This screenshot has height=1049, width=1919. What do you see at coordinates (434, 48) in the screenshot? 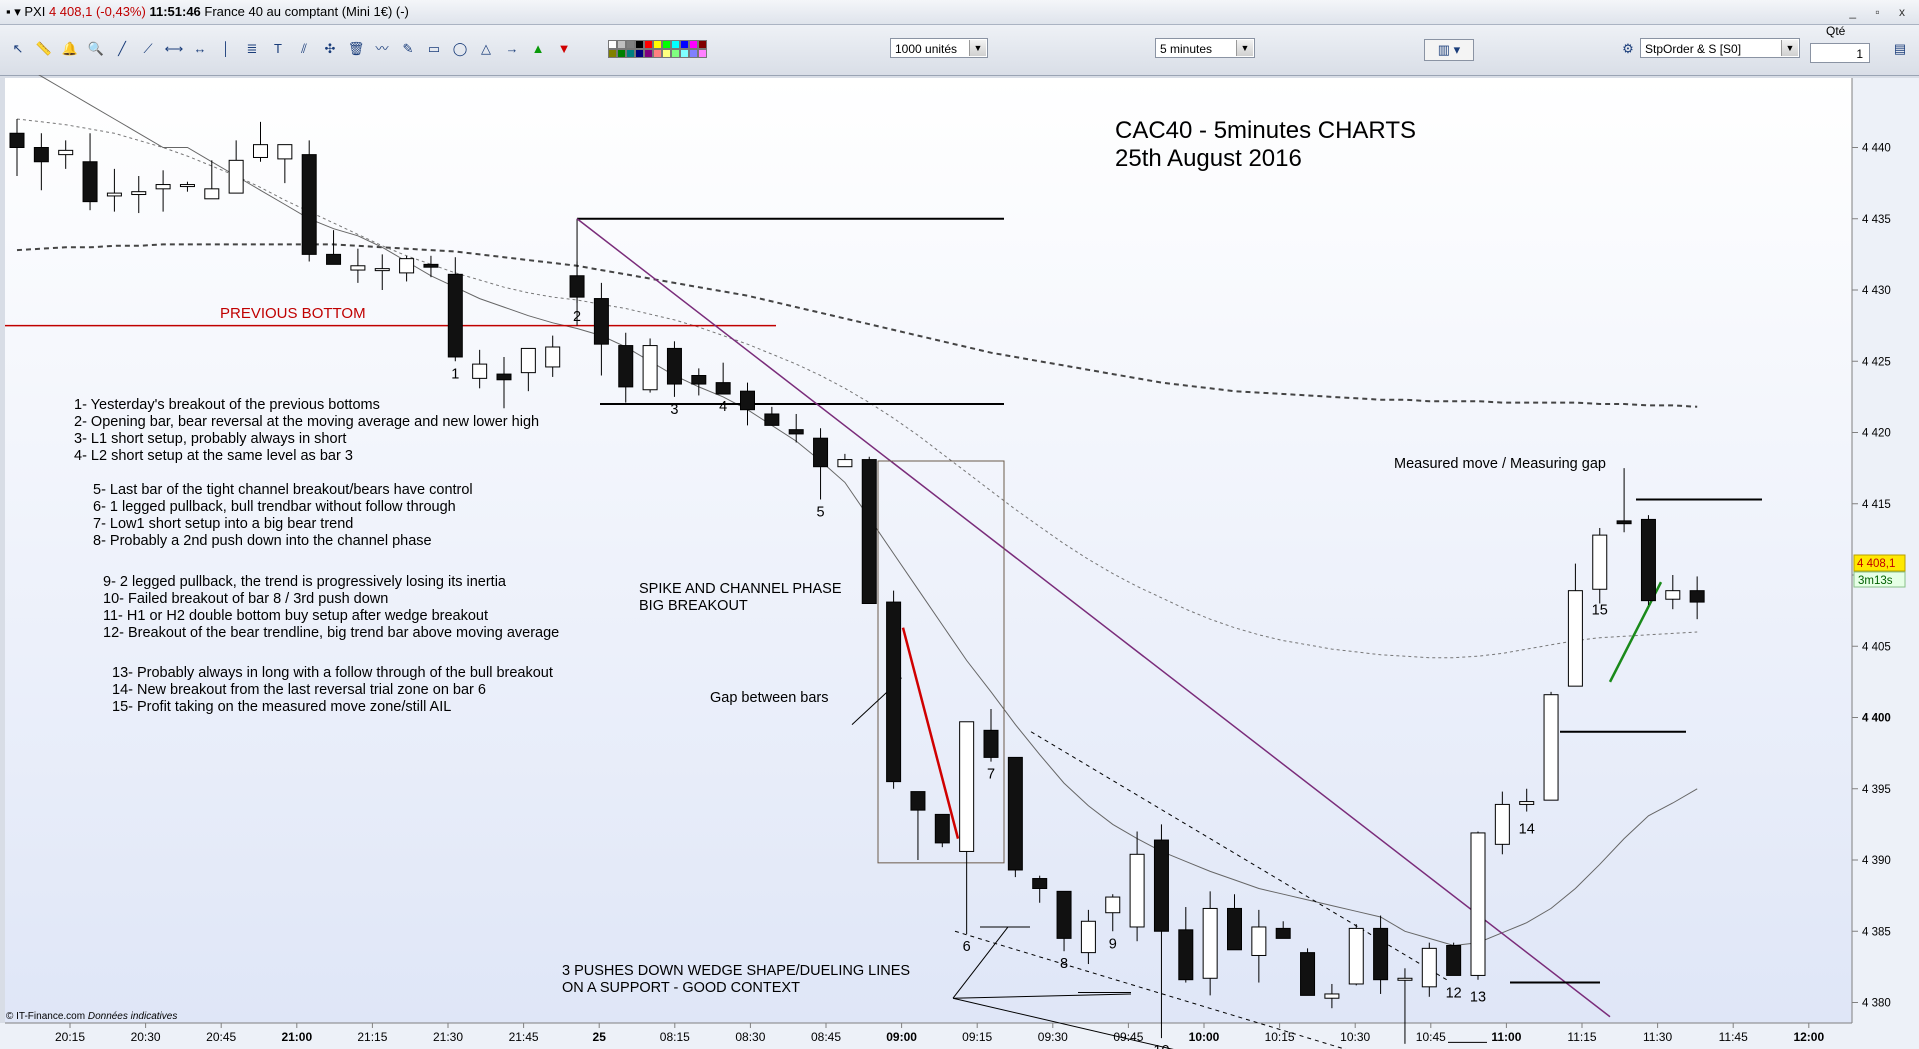
I see `rect-icon: ▭` at bounding box center [434, 48].